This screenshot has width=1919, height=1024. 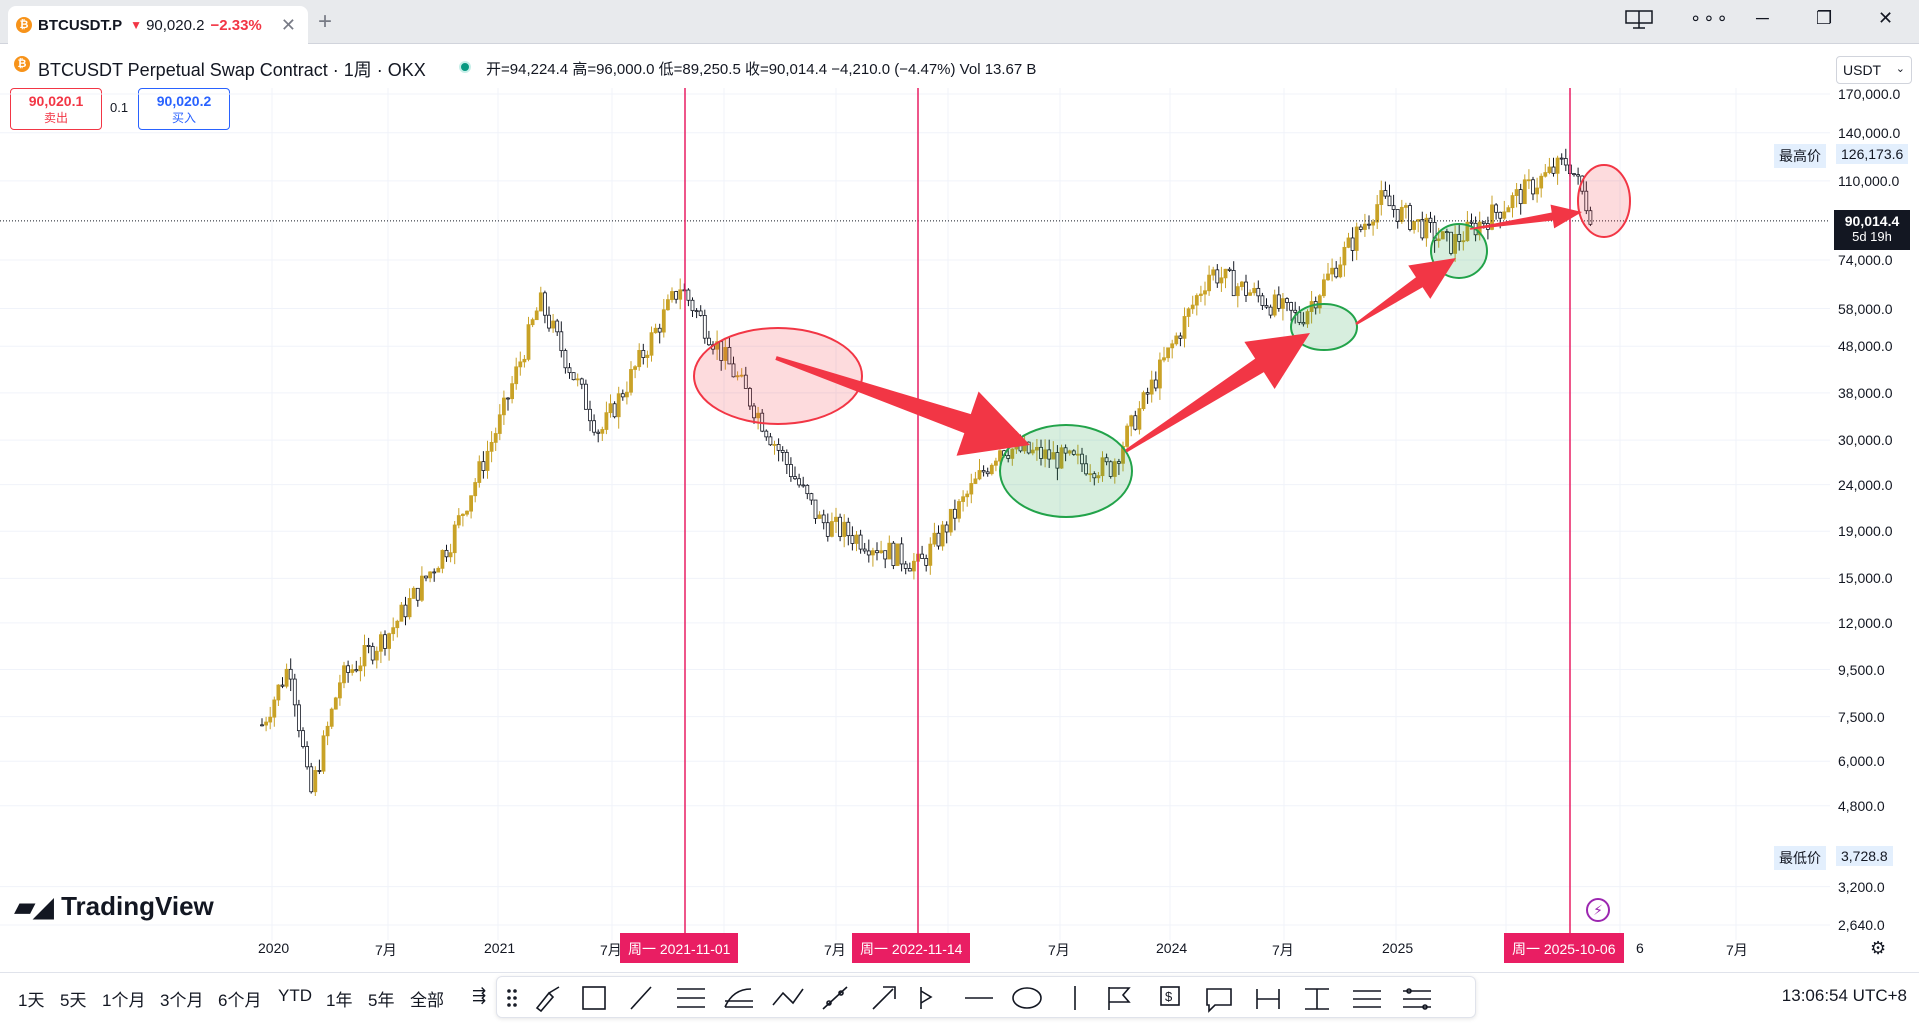 I want to click on arrow-tool-icon, so click(x=884, y=998).